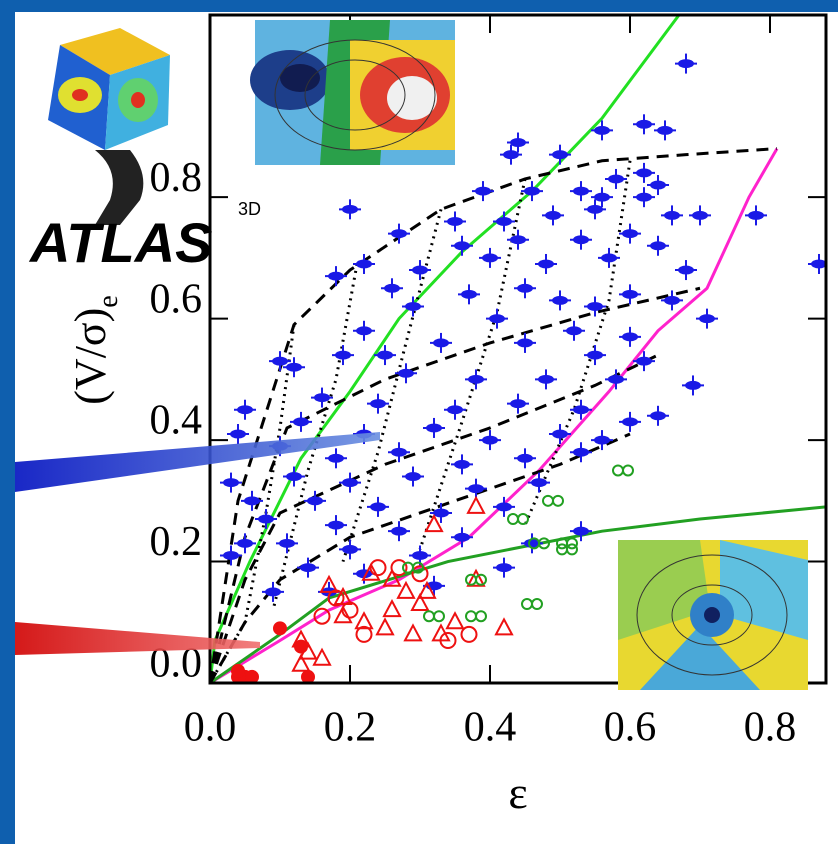 The height and width of the screenshot is (844, 838). What do you see at coordinates (176, 542) in the screenshot?
I see `y-tick-label: 0.2` at bounding box center [176, 542].